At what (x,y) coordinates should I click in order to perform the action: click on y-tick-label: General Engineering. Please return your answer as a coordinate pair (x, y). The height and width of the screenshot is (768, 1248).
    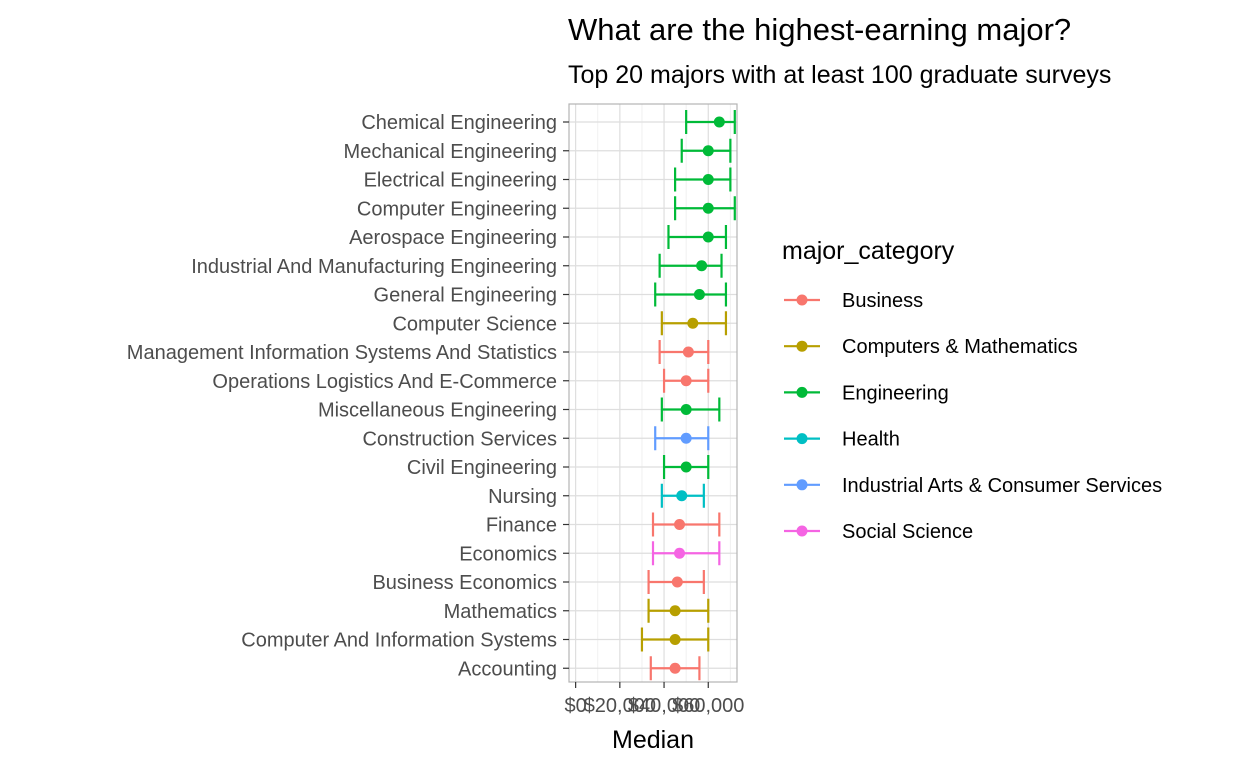
    Looking at the image, I should click on (465, 296).